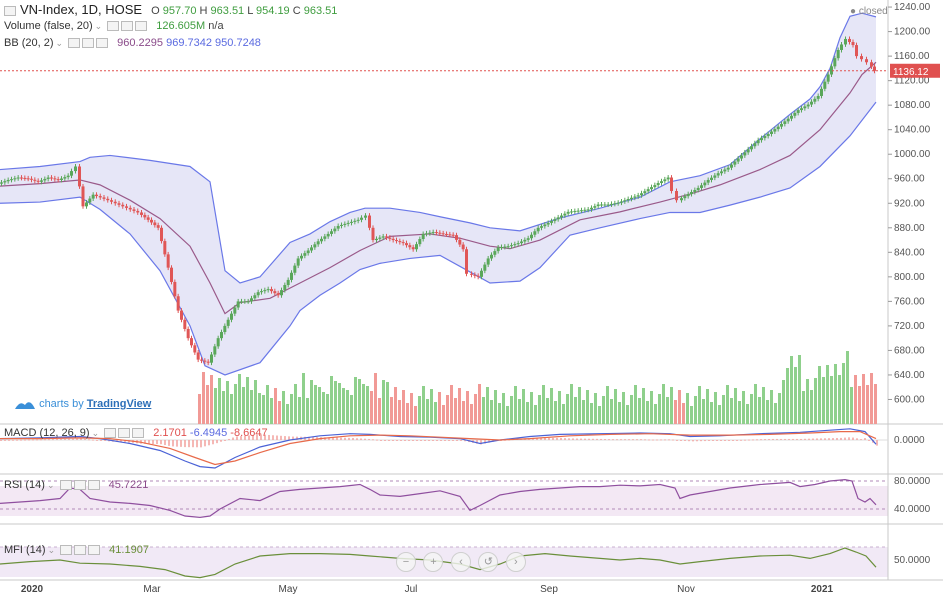 The width and height of the screenshot is (943, 596). I want to click on legend-macd: MACD (12, 26, 9) ⌄ 2.1701 -6.4945 -8.6647, so click(136, 433).